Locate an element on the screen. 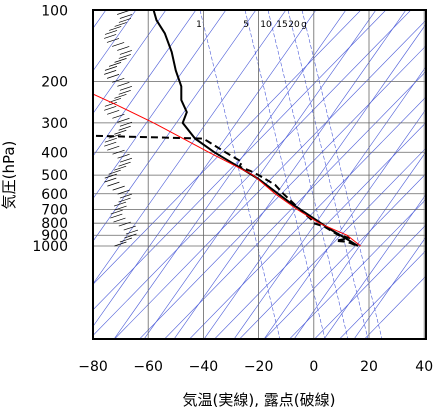 The image size is (435, 412). mixing-ratio-label: 15 is located at coordinates (281, 25).